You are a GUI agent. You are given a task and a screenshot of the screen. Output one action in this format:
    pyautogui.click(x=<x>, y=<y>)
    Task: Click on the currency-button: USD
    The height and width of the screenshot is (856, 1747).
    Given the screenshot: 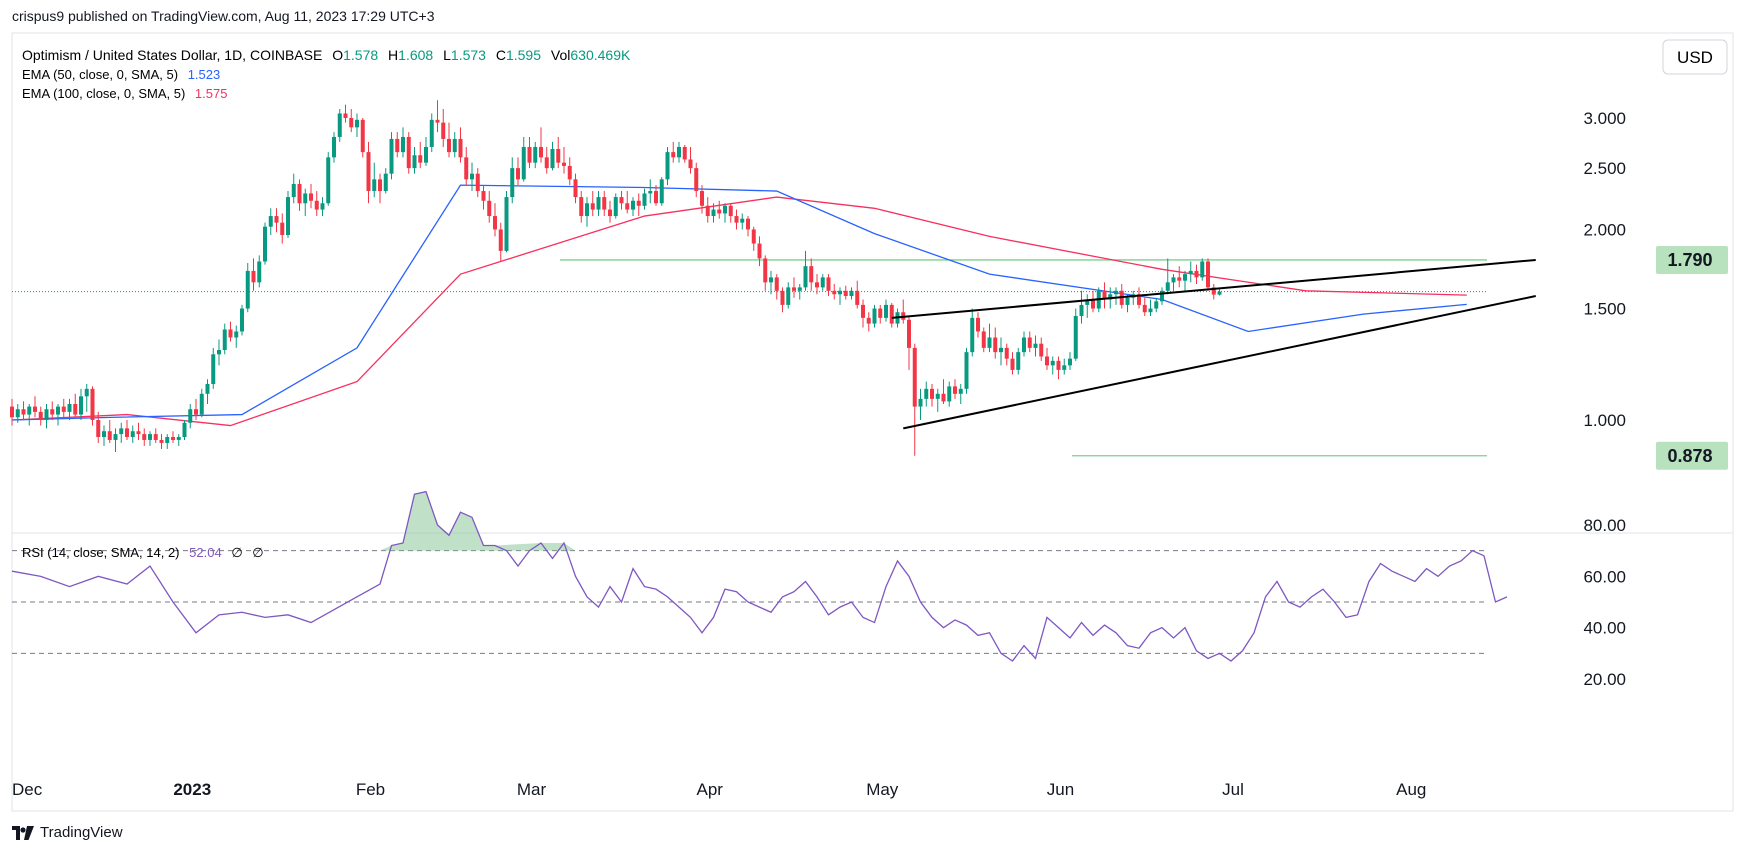 What is the action you would take?
    pyautogui.click(x=1695, y=57)
    